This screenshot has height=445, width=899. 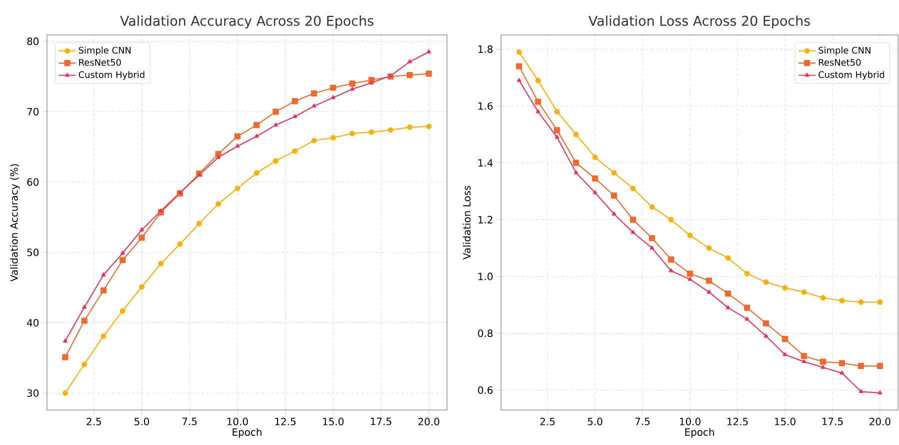 I want to click on y-tick-label: 1.6, so click(x=485, y=106).